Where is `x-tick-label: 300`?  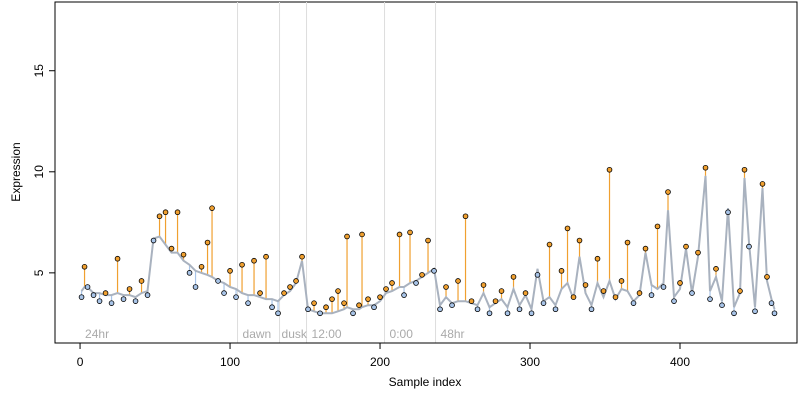
x-tick-label: 300 is located at coordinates (530, 362).